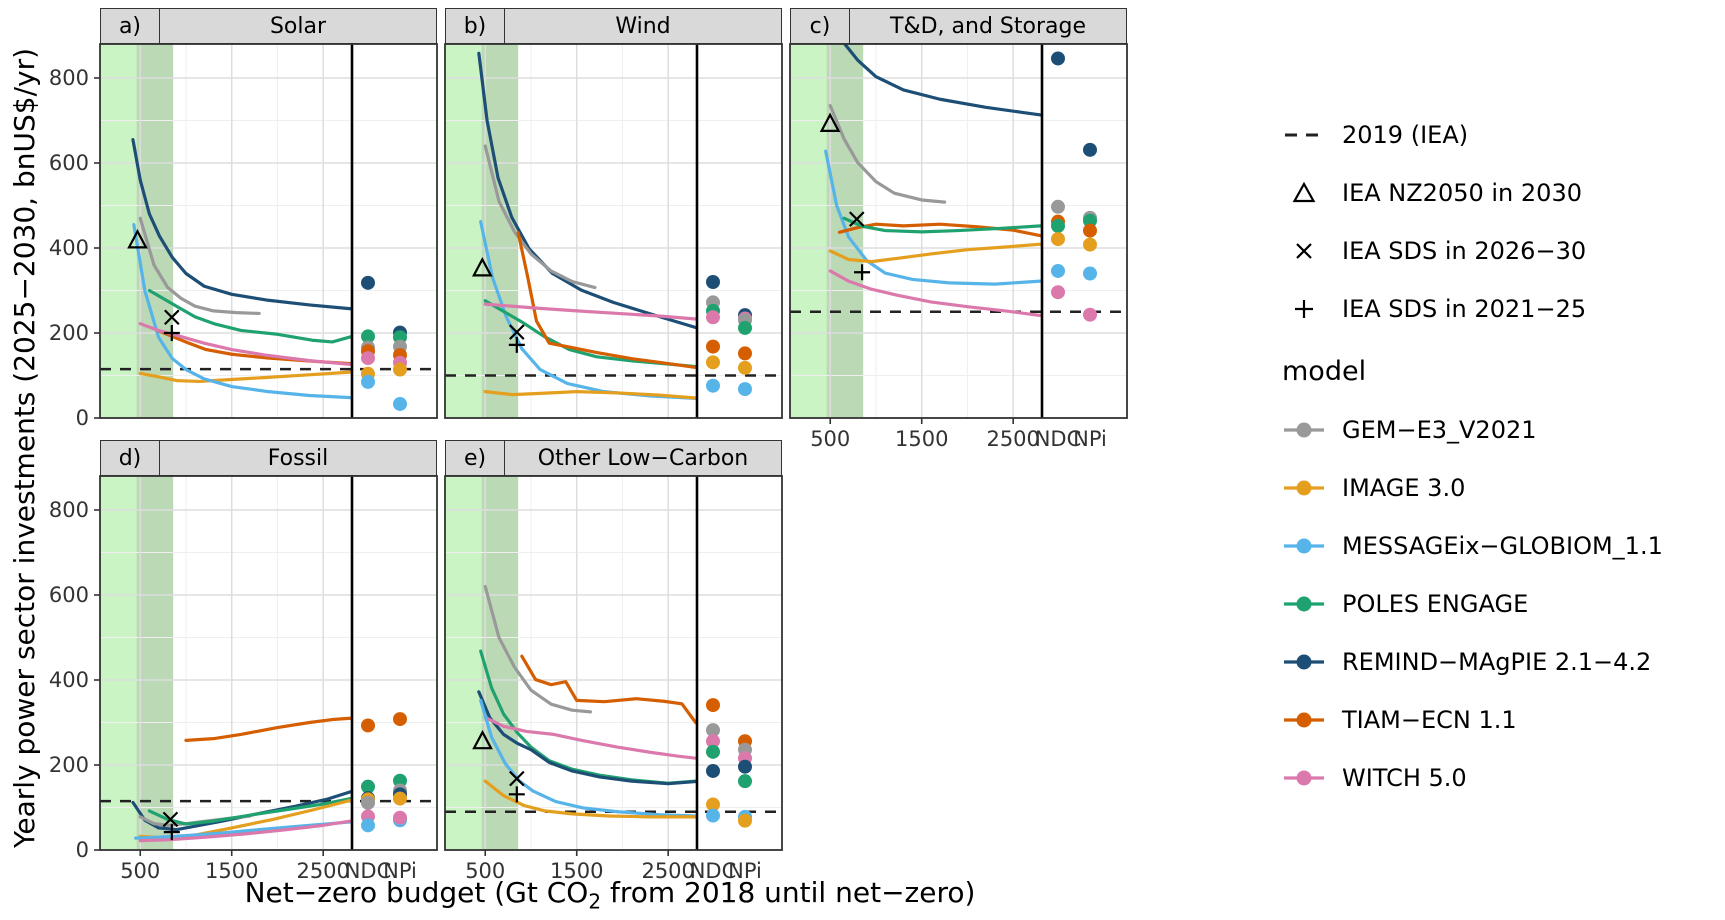  Describe the element at coordinates (1404, 488) in the screenshot. I see `legend-label: IMAGE 3.0` at that location.